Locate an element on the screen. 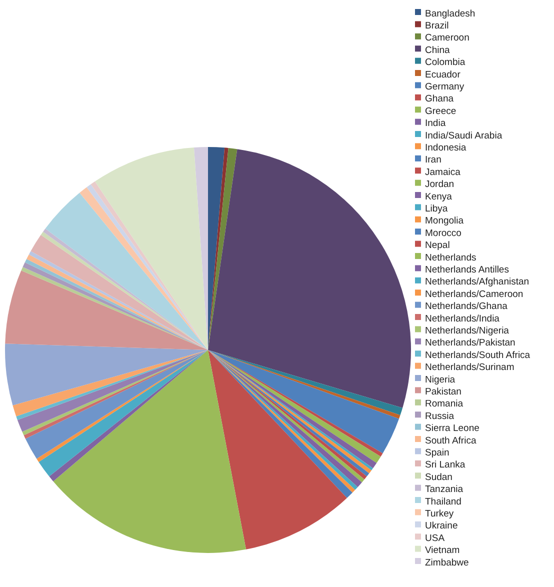  legend-label: Pakistan is located at coordinates (443, 392).